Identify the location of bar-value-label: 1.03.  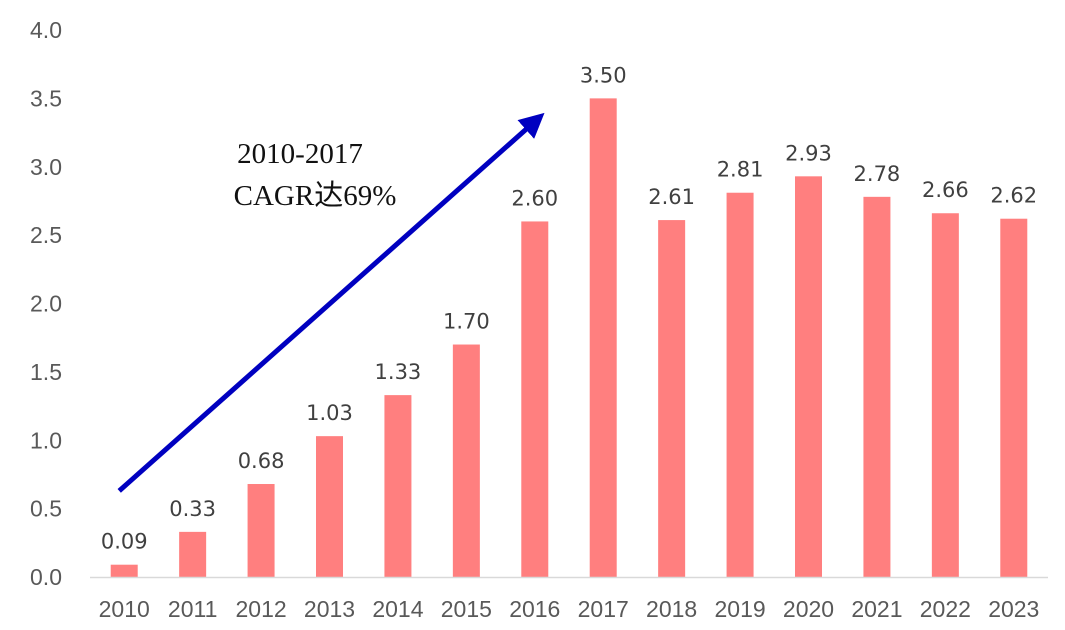
(329, 413).